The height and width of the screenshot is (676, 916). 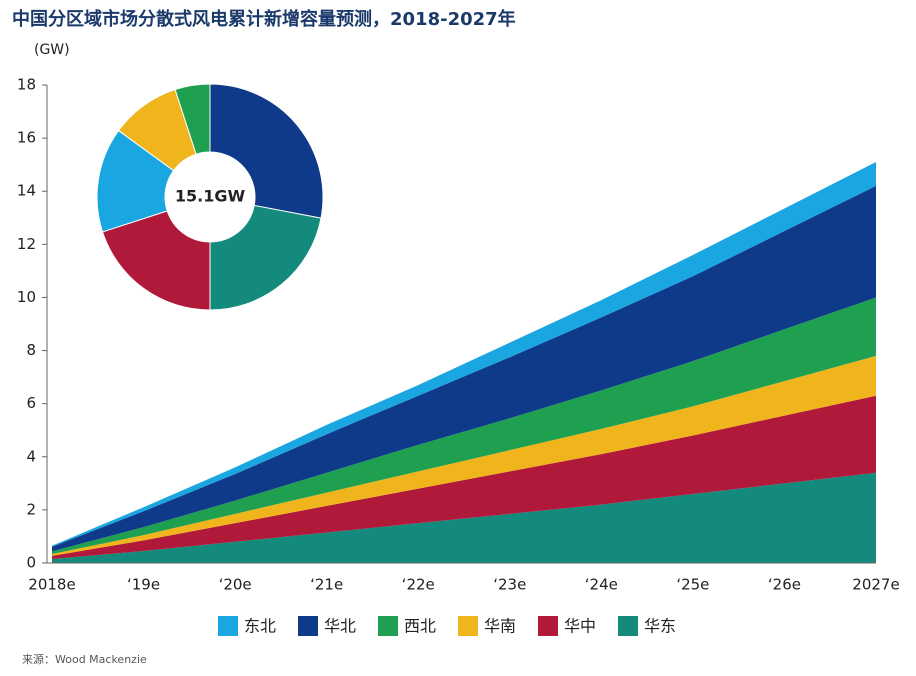 I want to click on y-tick-label: 2, so click(x=31, y=509).